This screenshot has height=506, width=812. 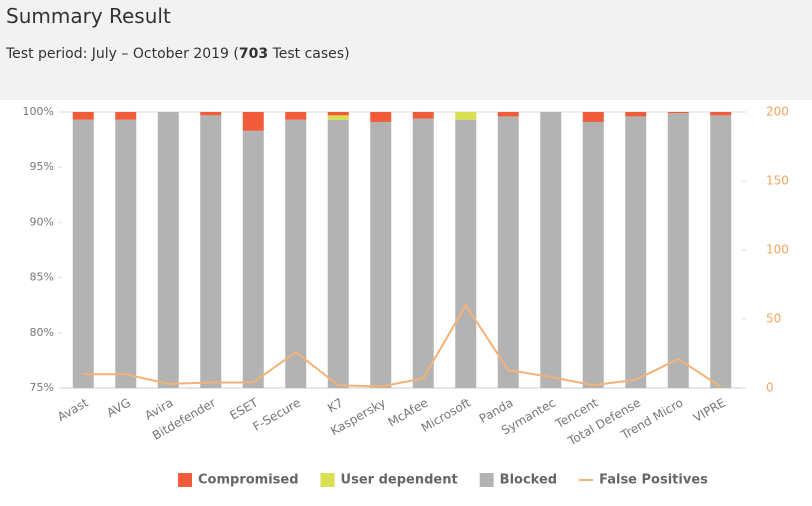 What do you see at coordinates (277, 415) in the screenshot?
I see `x-tick-label: F-Secure` at bounding box center [277, 415].